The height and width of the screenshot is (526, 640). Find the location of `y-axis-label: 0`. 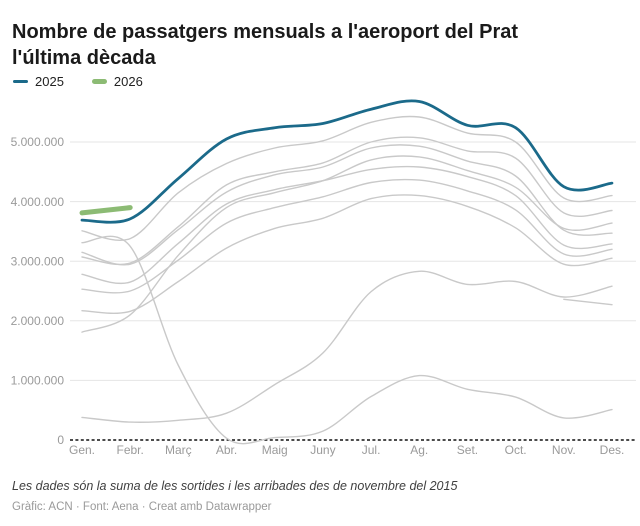

y-axis-label: 0 is located at coordinates (60, 440).